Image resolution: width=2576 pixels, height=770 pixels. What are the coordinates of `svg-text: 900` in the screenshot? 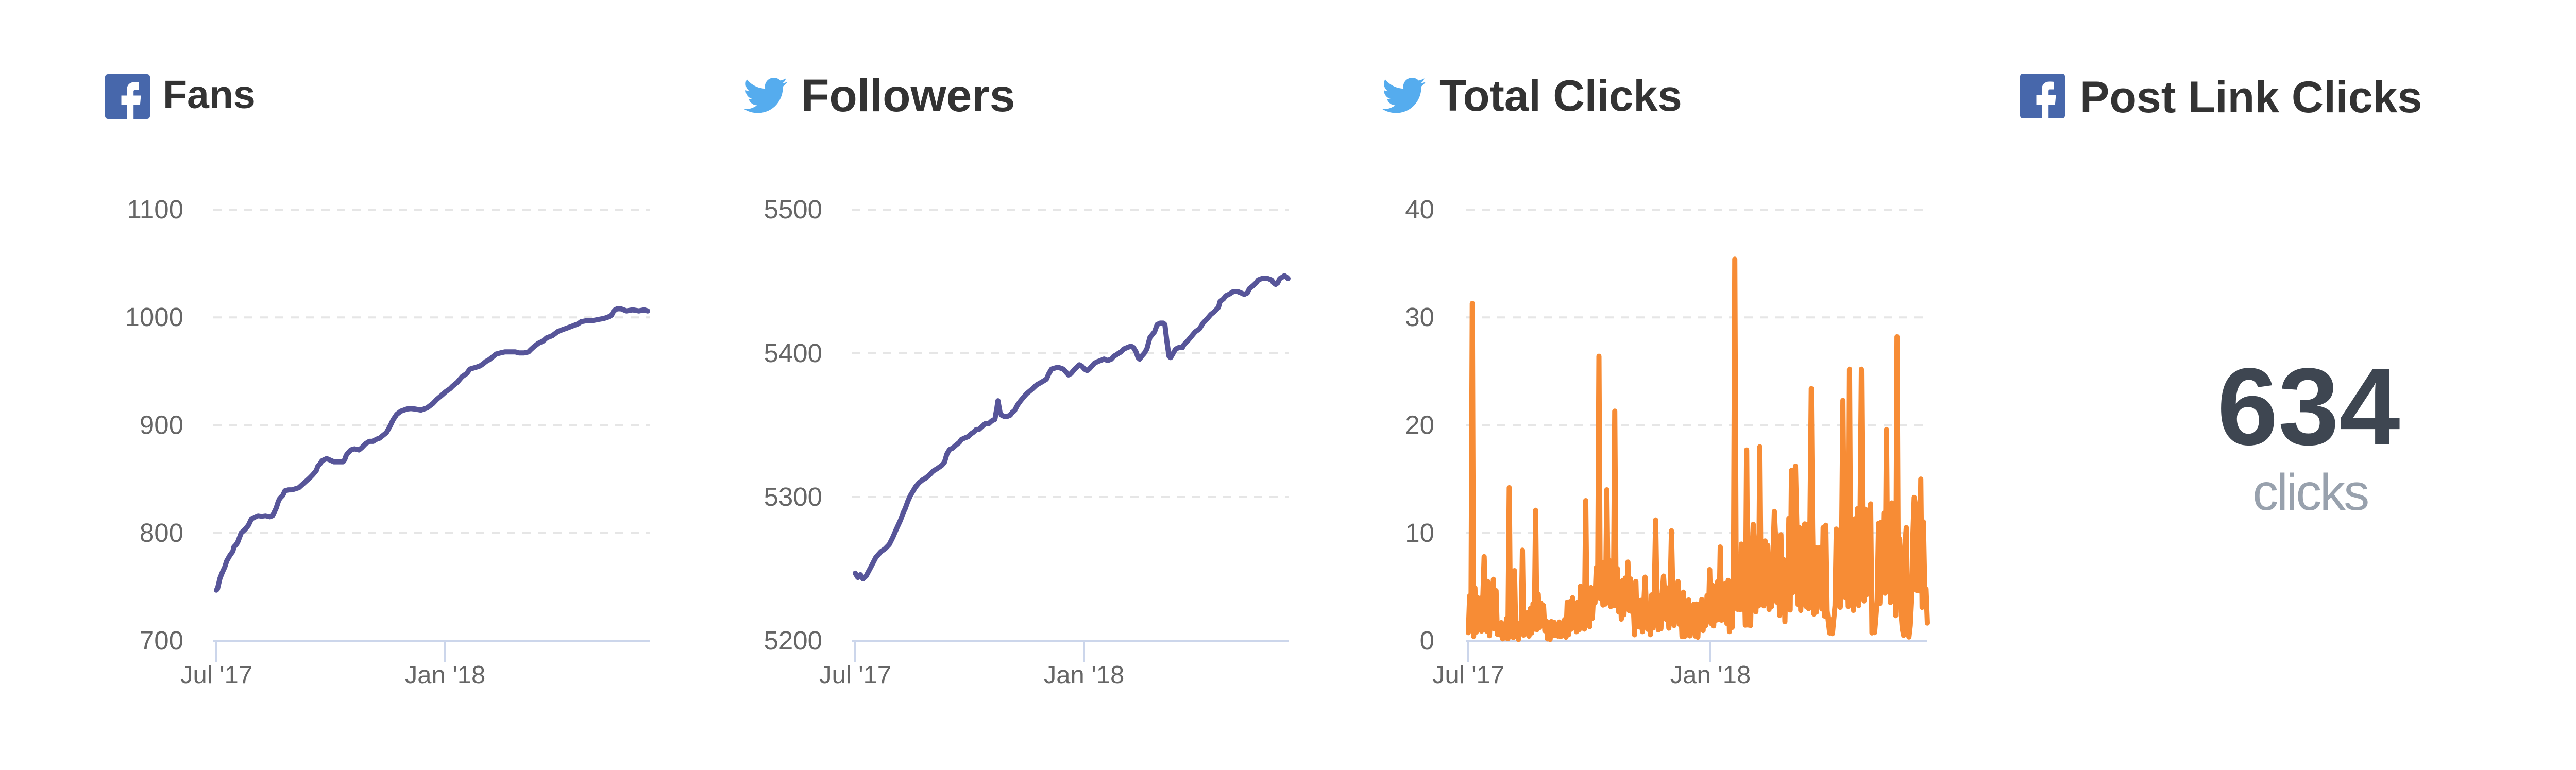 It's located at (161, 425).